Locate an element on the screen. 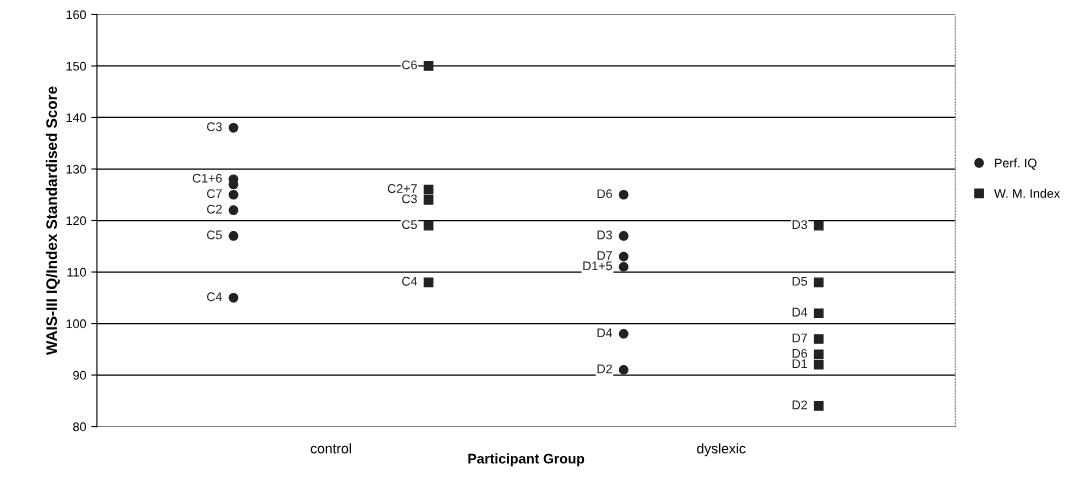 This screenshot has width=1065, height=482. y-tick-label: 80 is located at coordinates (80, 427).